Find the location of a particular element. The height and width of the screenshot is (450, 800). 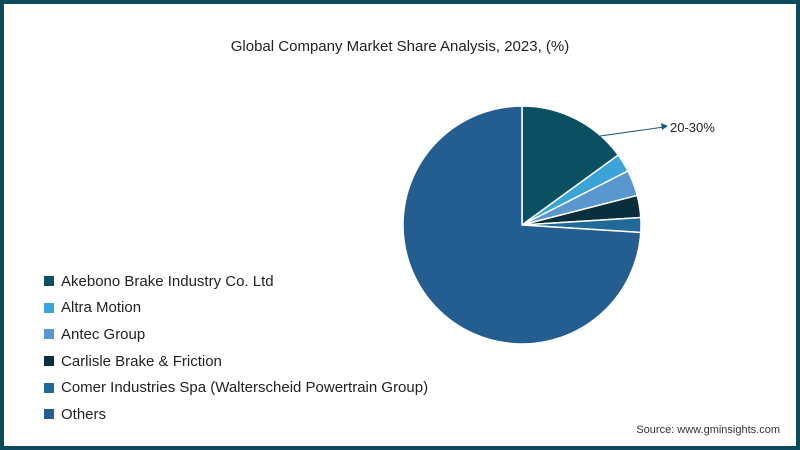

legend-label: Carlisle Brake & Friction is located at coordinates (141, 361).